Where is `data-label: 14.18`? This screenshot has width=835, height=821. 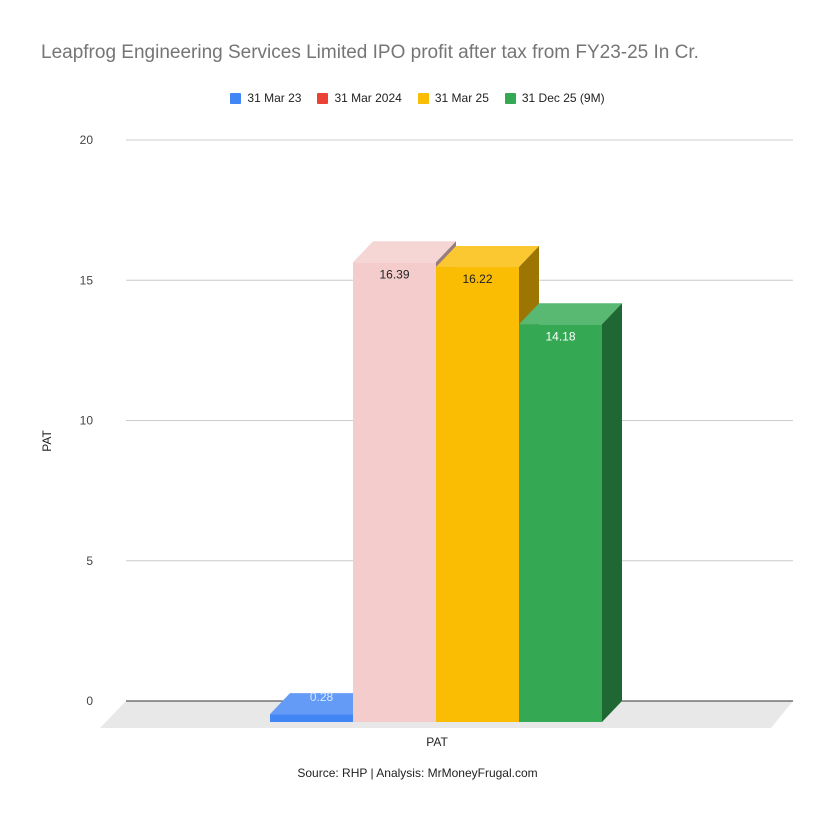
data-label: 14.18 is located at coordinates (560, 336).